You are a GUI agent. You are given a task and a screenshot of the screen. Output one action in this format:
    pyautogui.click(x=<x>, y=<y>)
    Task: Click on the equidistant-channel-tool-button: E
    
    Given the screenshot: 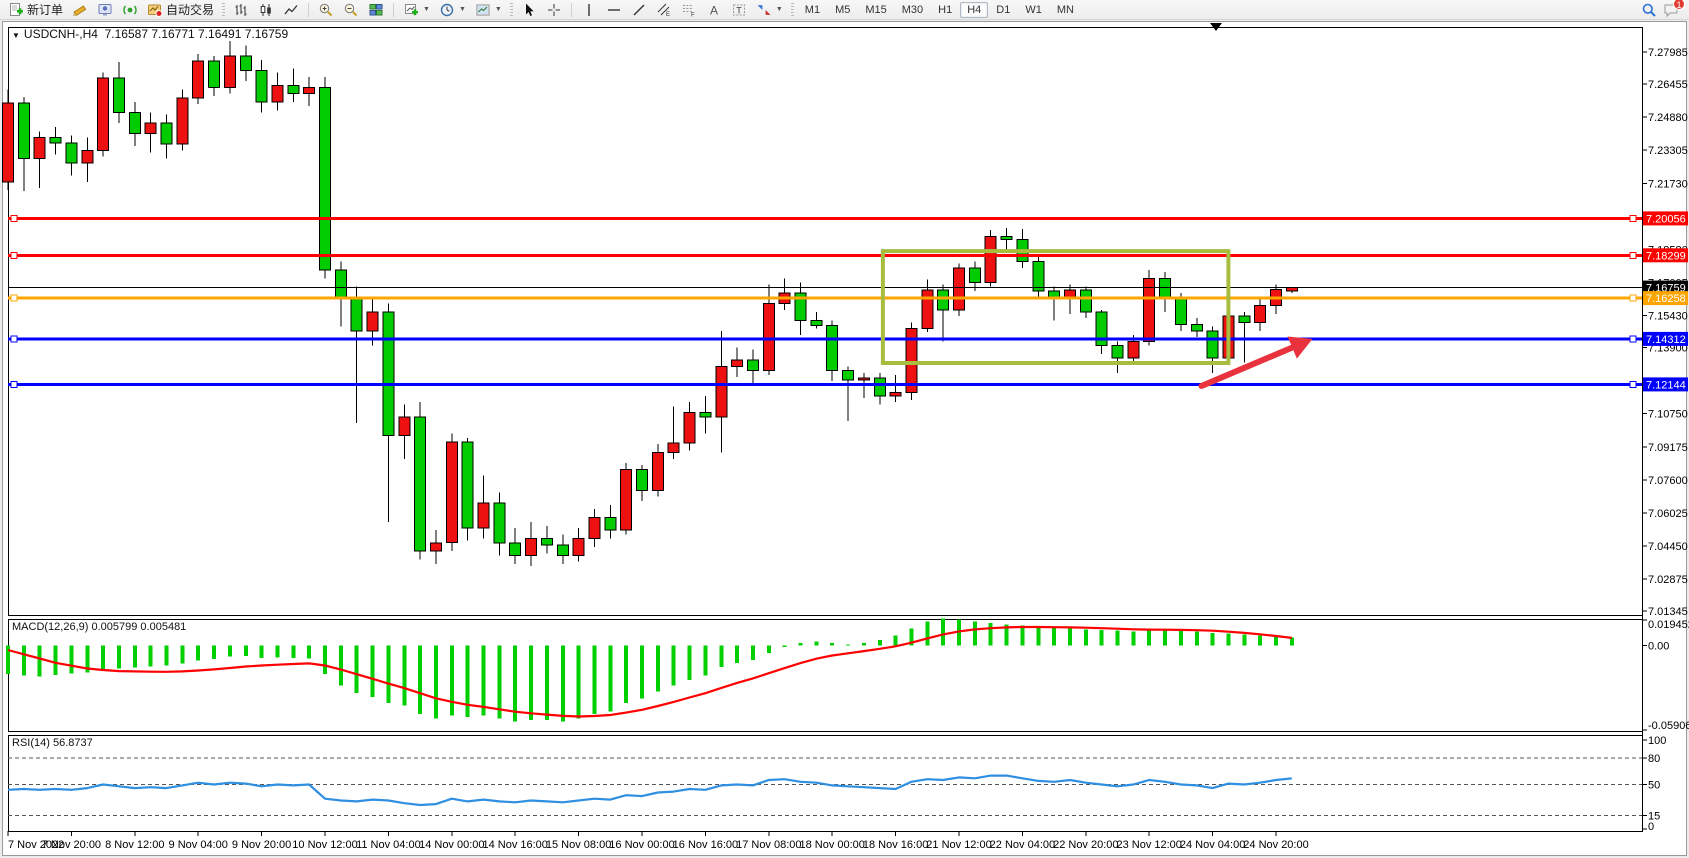 What is the action you would take?
    pyautogui.click(x=664, y=10)
    